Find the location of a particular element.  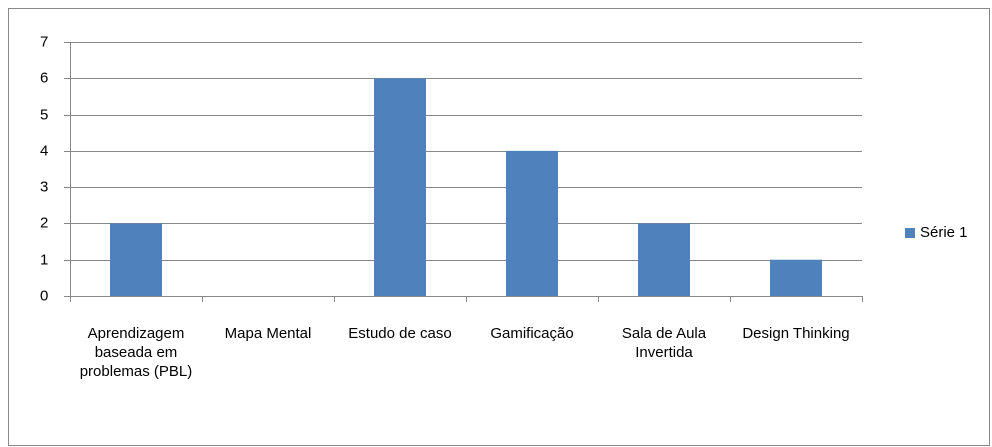

y-tick-label: 3 is located at coordinates (44, 186).